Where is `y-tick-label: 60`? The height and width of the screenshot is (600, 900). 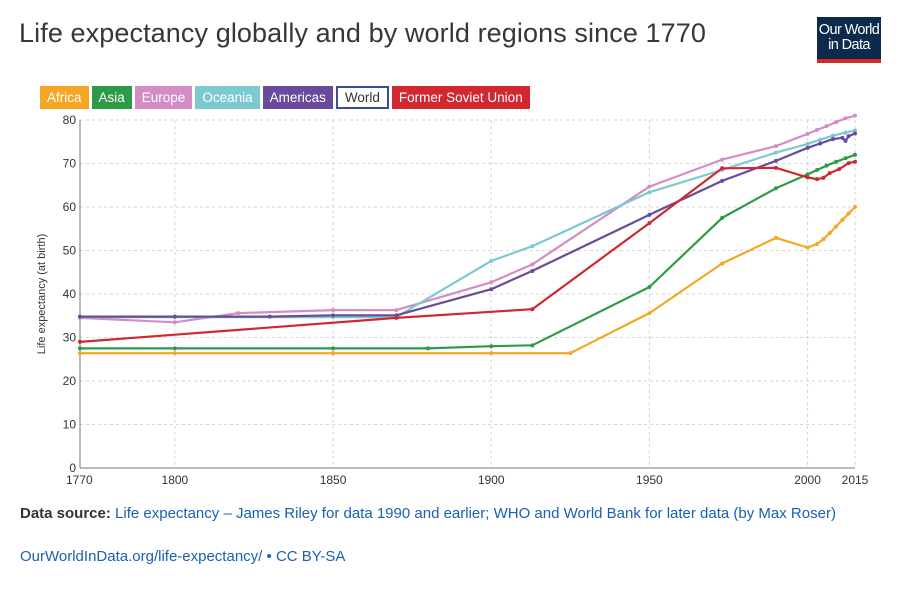
y-tick-label: 60 is located at coordinates (70, 207).